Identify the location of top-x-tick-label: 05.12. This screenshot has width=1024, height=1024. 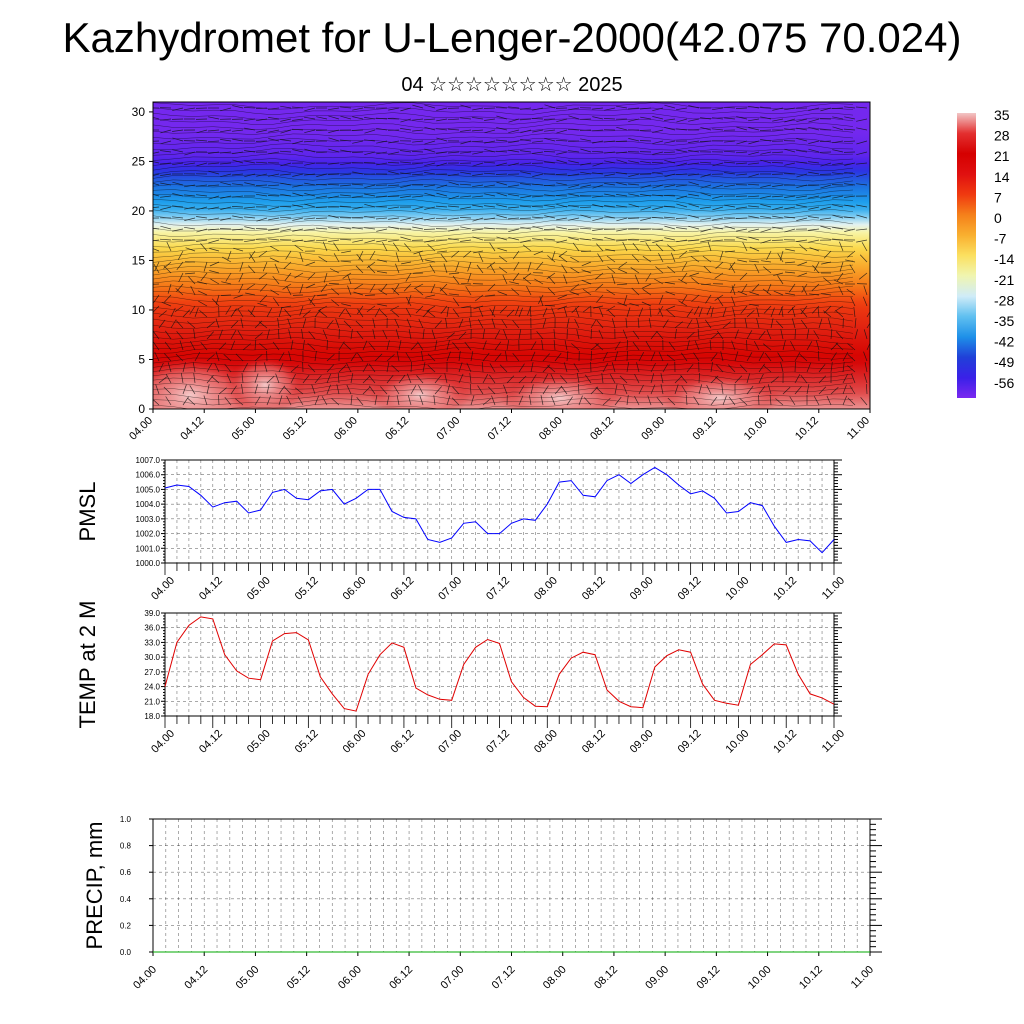
(295, 429).